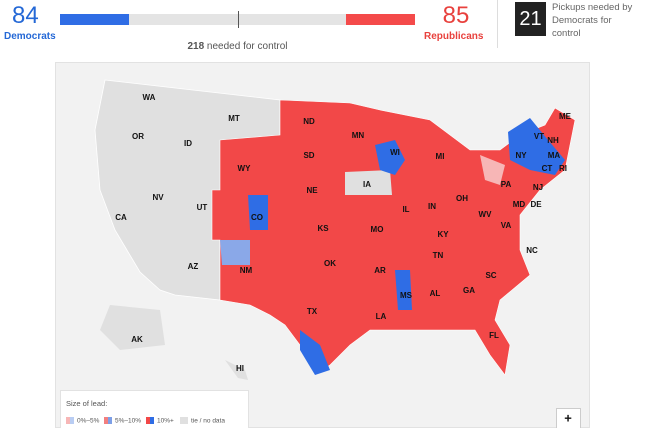  I want to click on dem-bar, so click(94, 19).